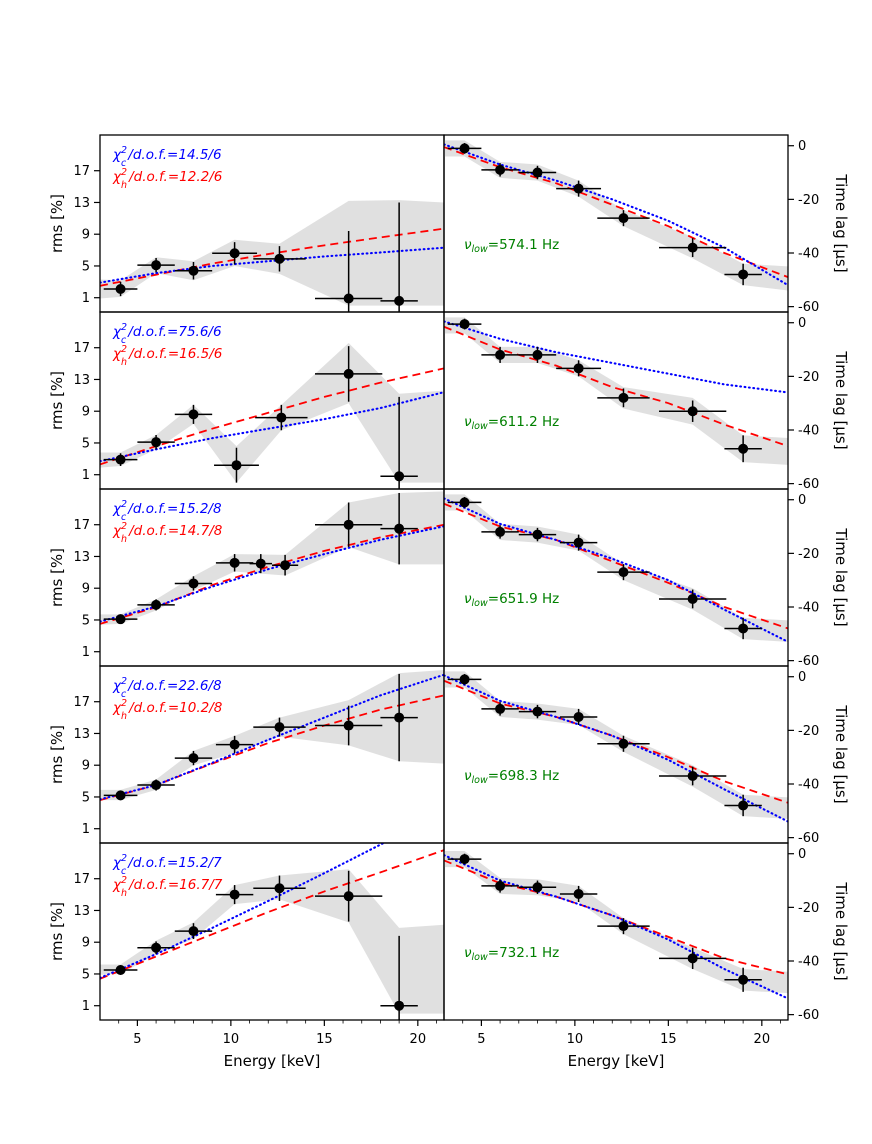 The height and width of the screenshot is (1144, 872). What do you see at coordinates (511, 777) in the screenshot?
I see `nu-low-annotation: νlow=698.3 Hz` at bounding box center [511, 777].